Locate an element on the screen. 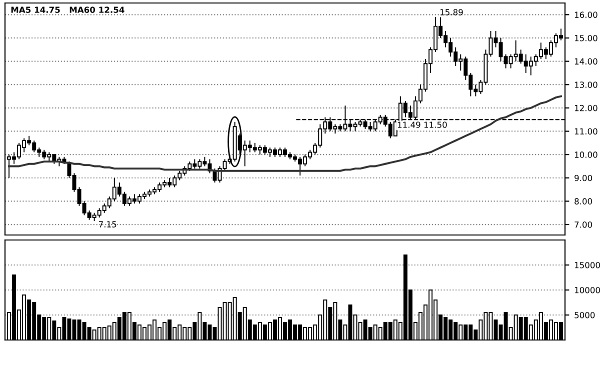  y-tick-label: 16.00 is located at coordinates (586, 15).